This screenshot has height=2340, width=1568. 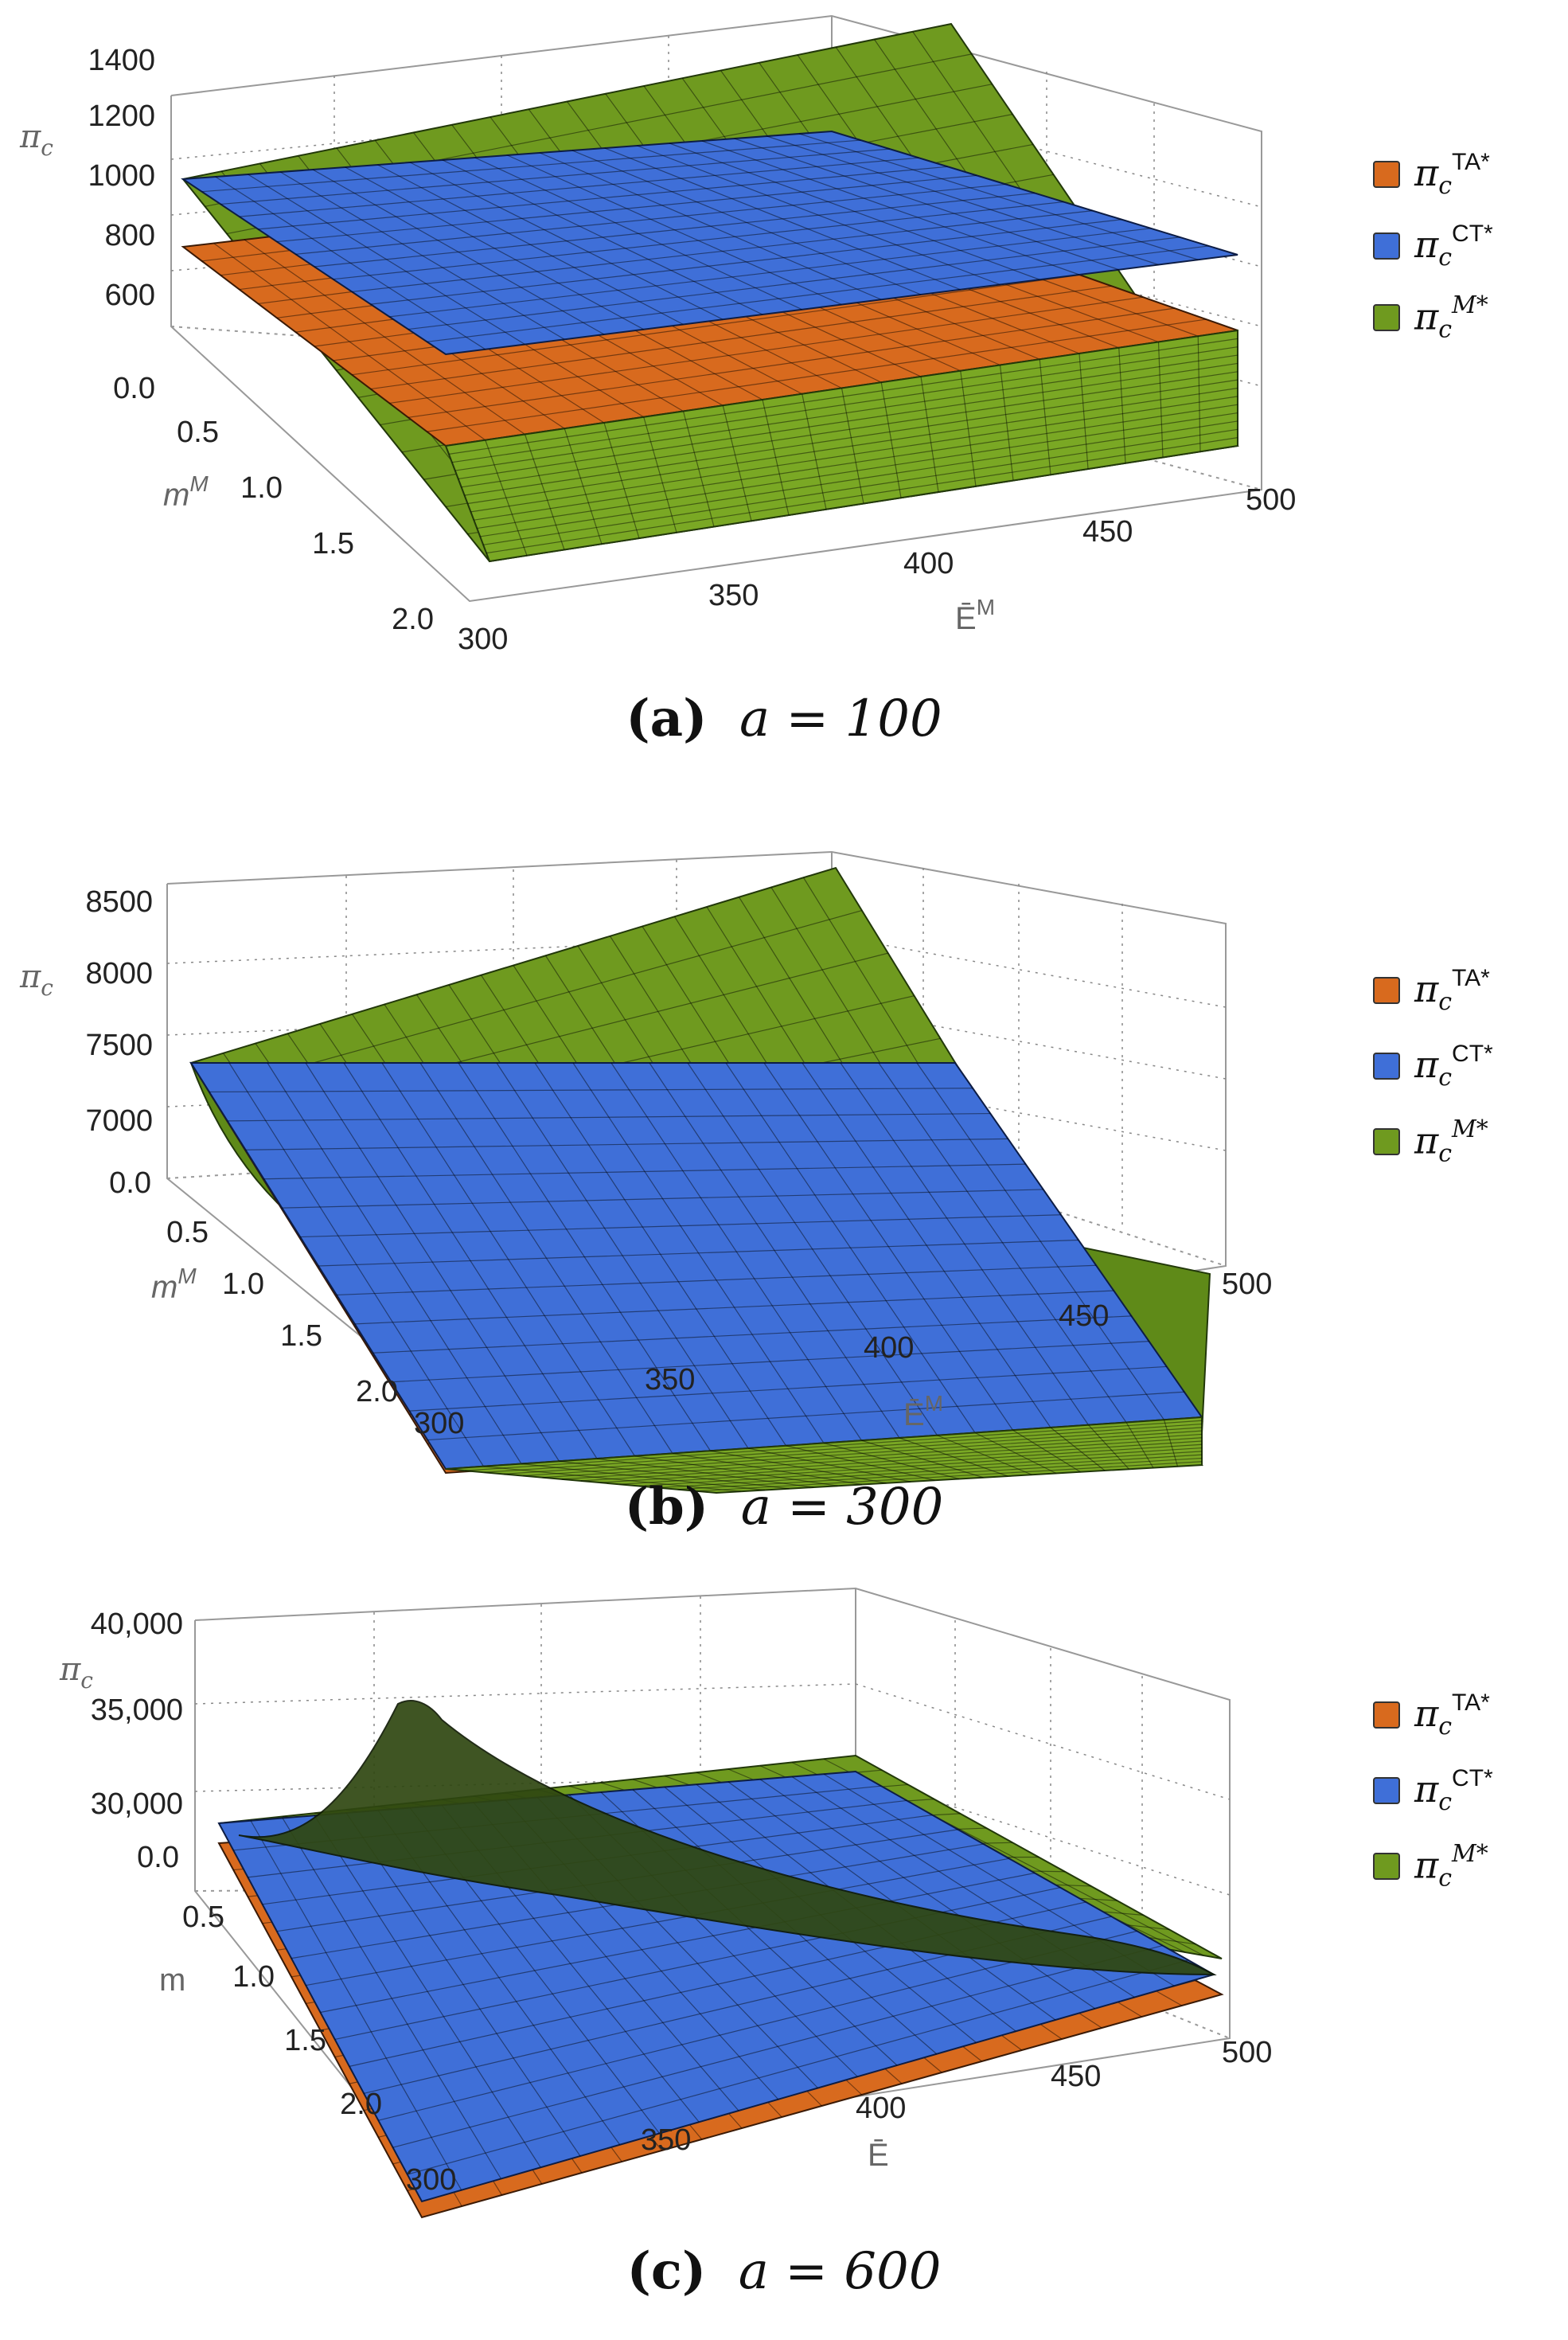 What do you see at coordinates (727, 1838) in the screenshot?
I see `surface-m-star-peak` at bounding box center [727, 1838].